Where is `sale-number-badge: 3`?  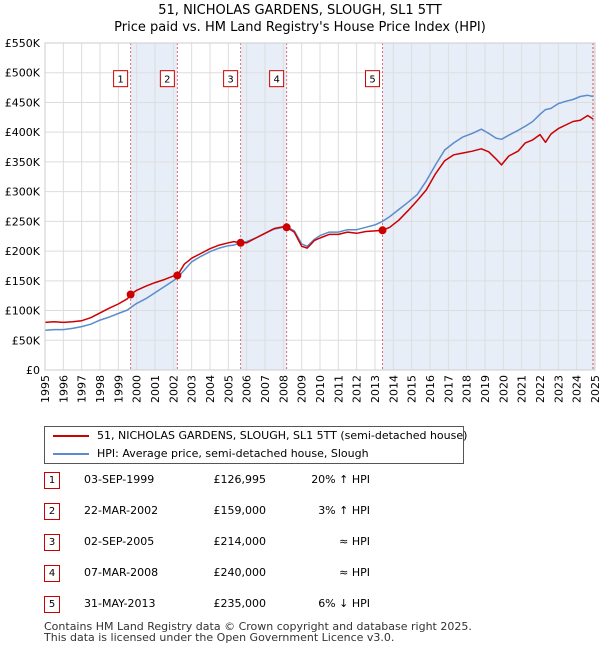 sale-number-badge: 3 is located at coordinates (52, 542).